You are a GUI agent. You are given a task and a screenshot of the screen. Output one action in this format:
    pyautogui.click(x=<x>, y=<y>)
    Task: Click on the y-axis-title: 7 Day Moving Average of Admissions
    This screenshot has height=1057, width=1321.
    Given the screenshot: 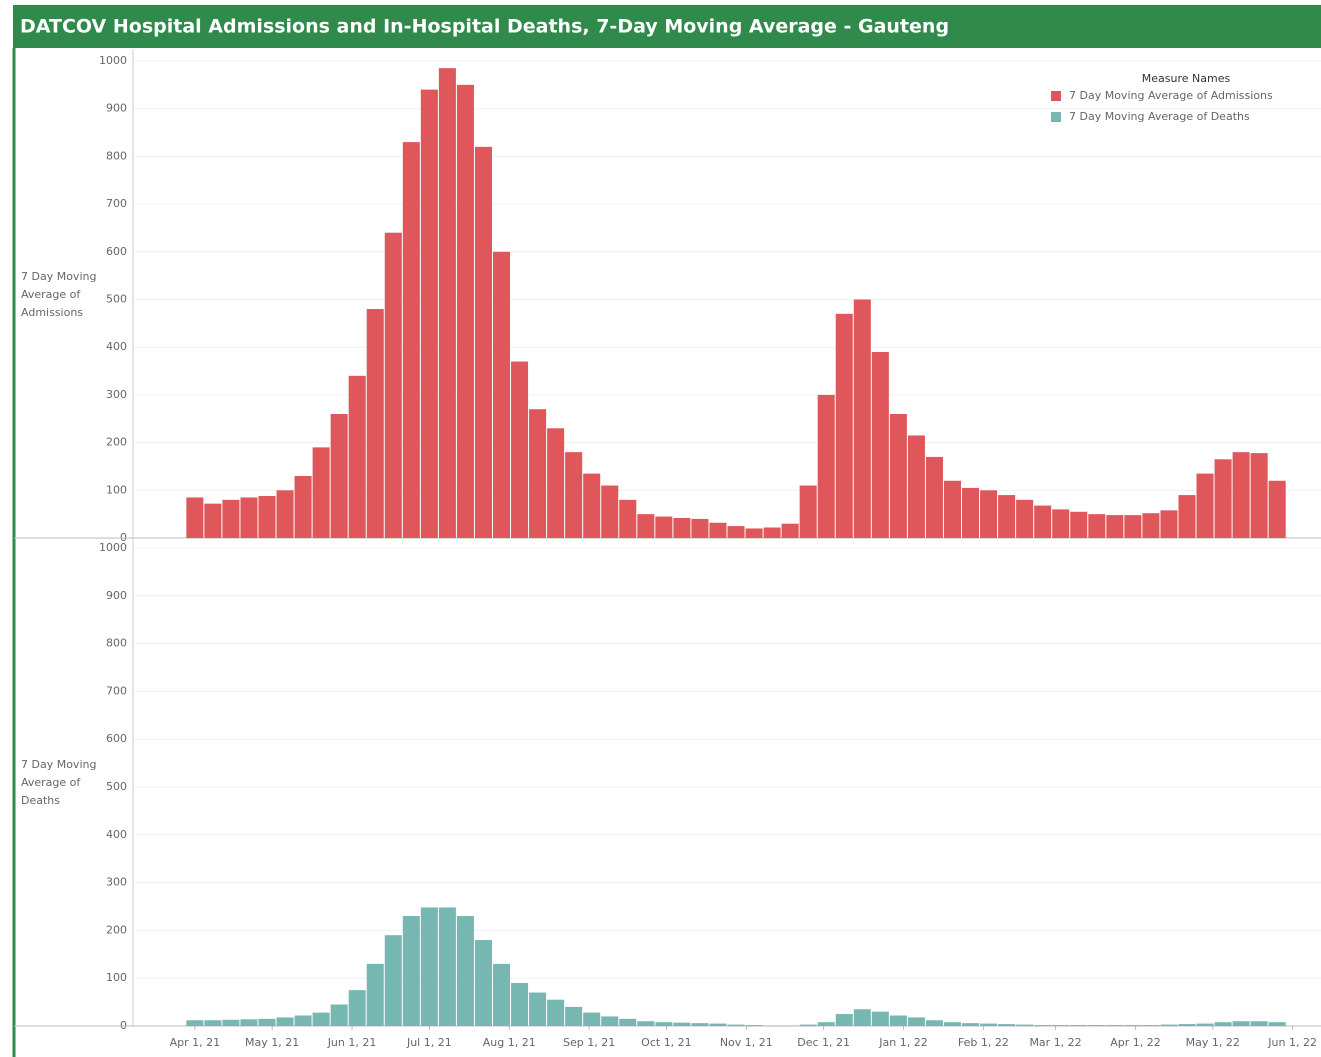 What is the action you would take?
    pyautogui.click(x=59, y=294)
    